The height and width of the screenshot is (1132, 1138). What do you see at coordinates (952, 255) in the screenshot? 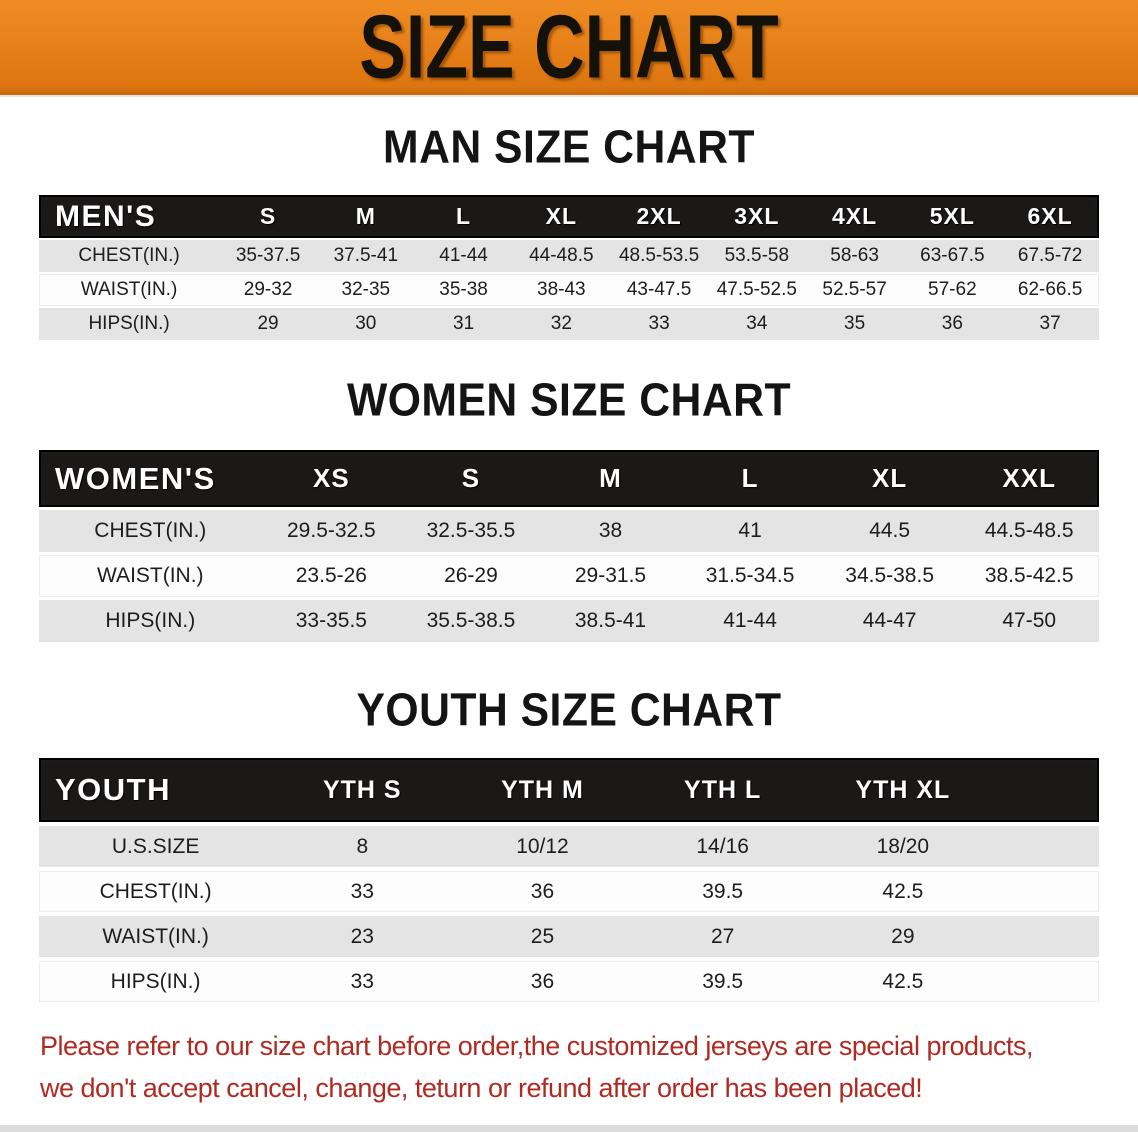
I see `table-cell: 63-67.5` at bounding box center [952, 255].